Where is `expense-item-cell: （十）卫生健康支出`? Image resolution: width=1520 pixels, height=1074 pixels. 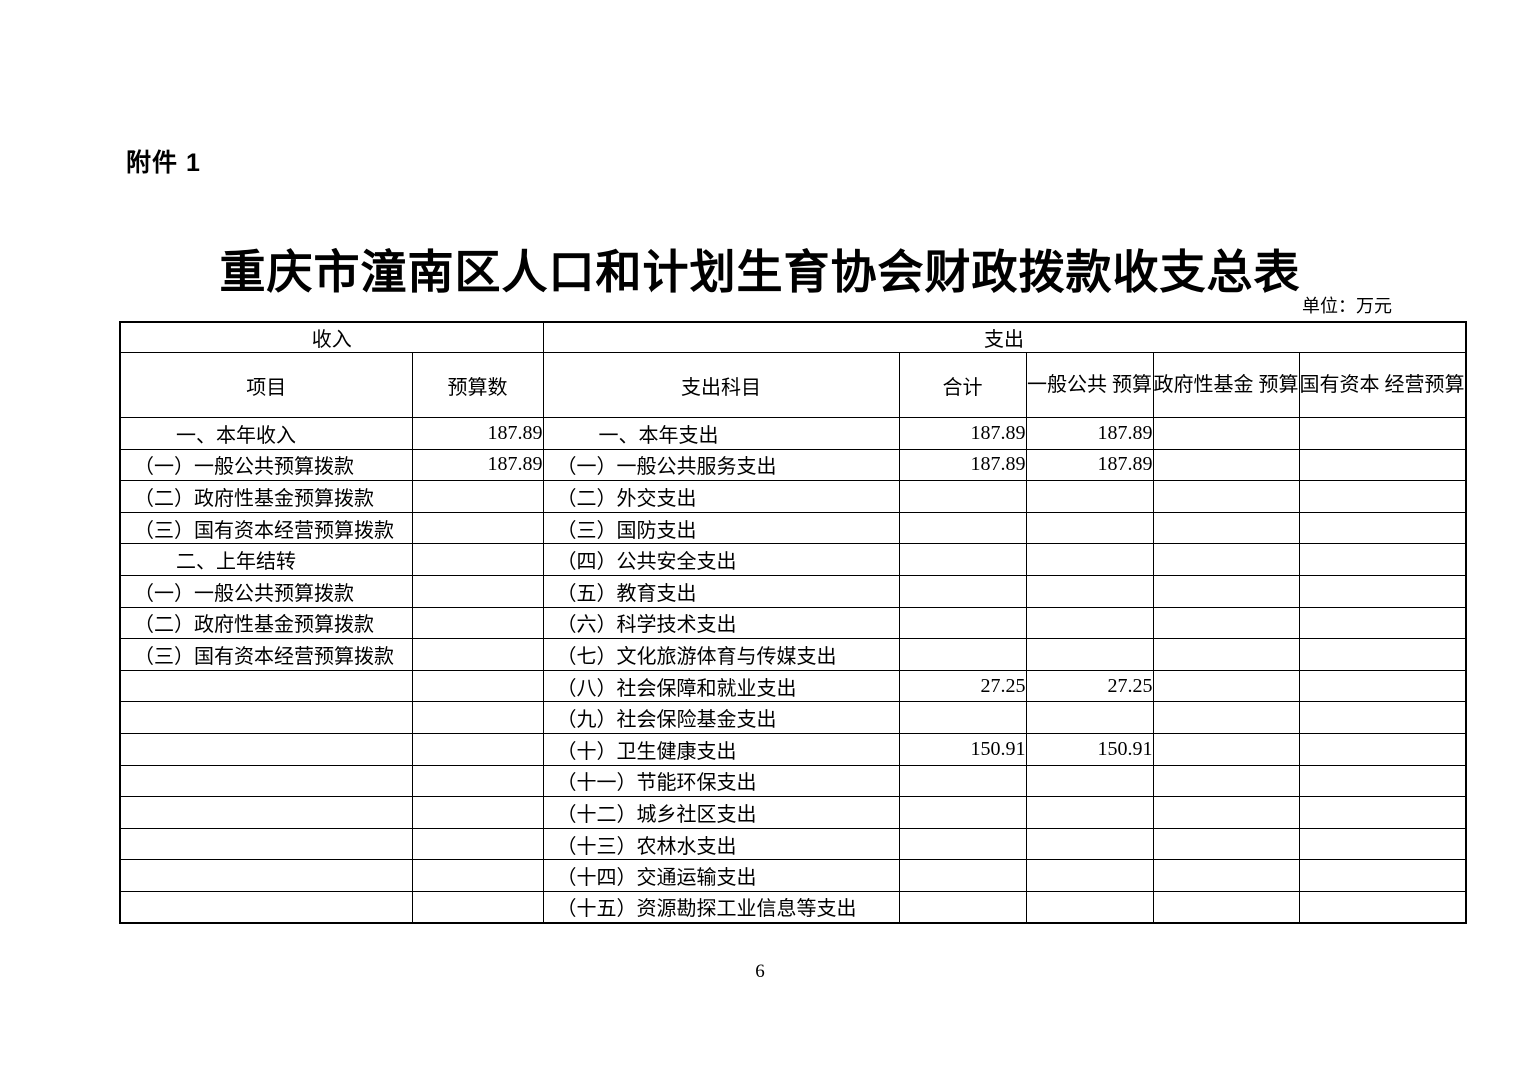
expense-item-cell: （十）卫生健康支出 is located at coordinates (721, 749).